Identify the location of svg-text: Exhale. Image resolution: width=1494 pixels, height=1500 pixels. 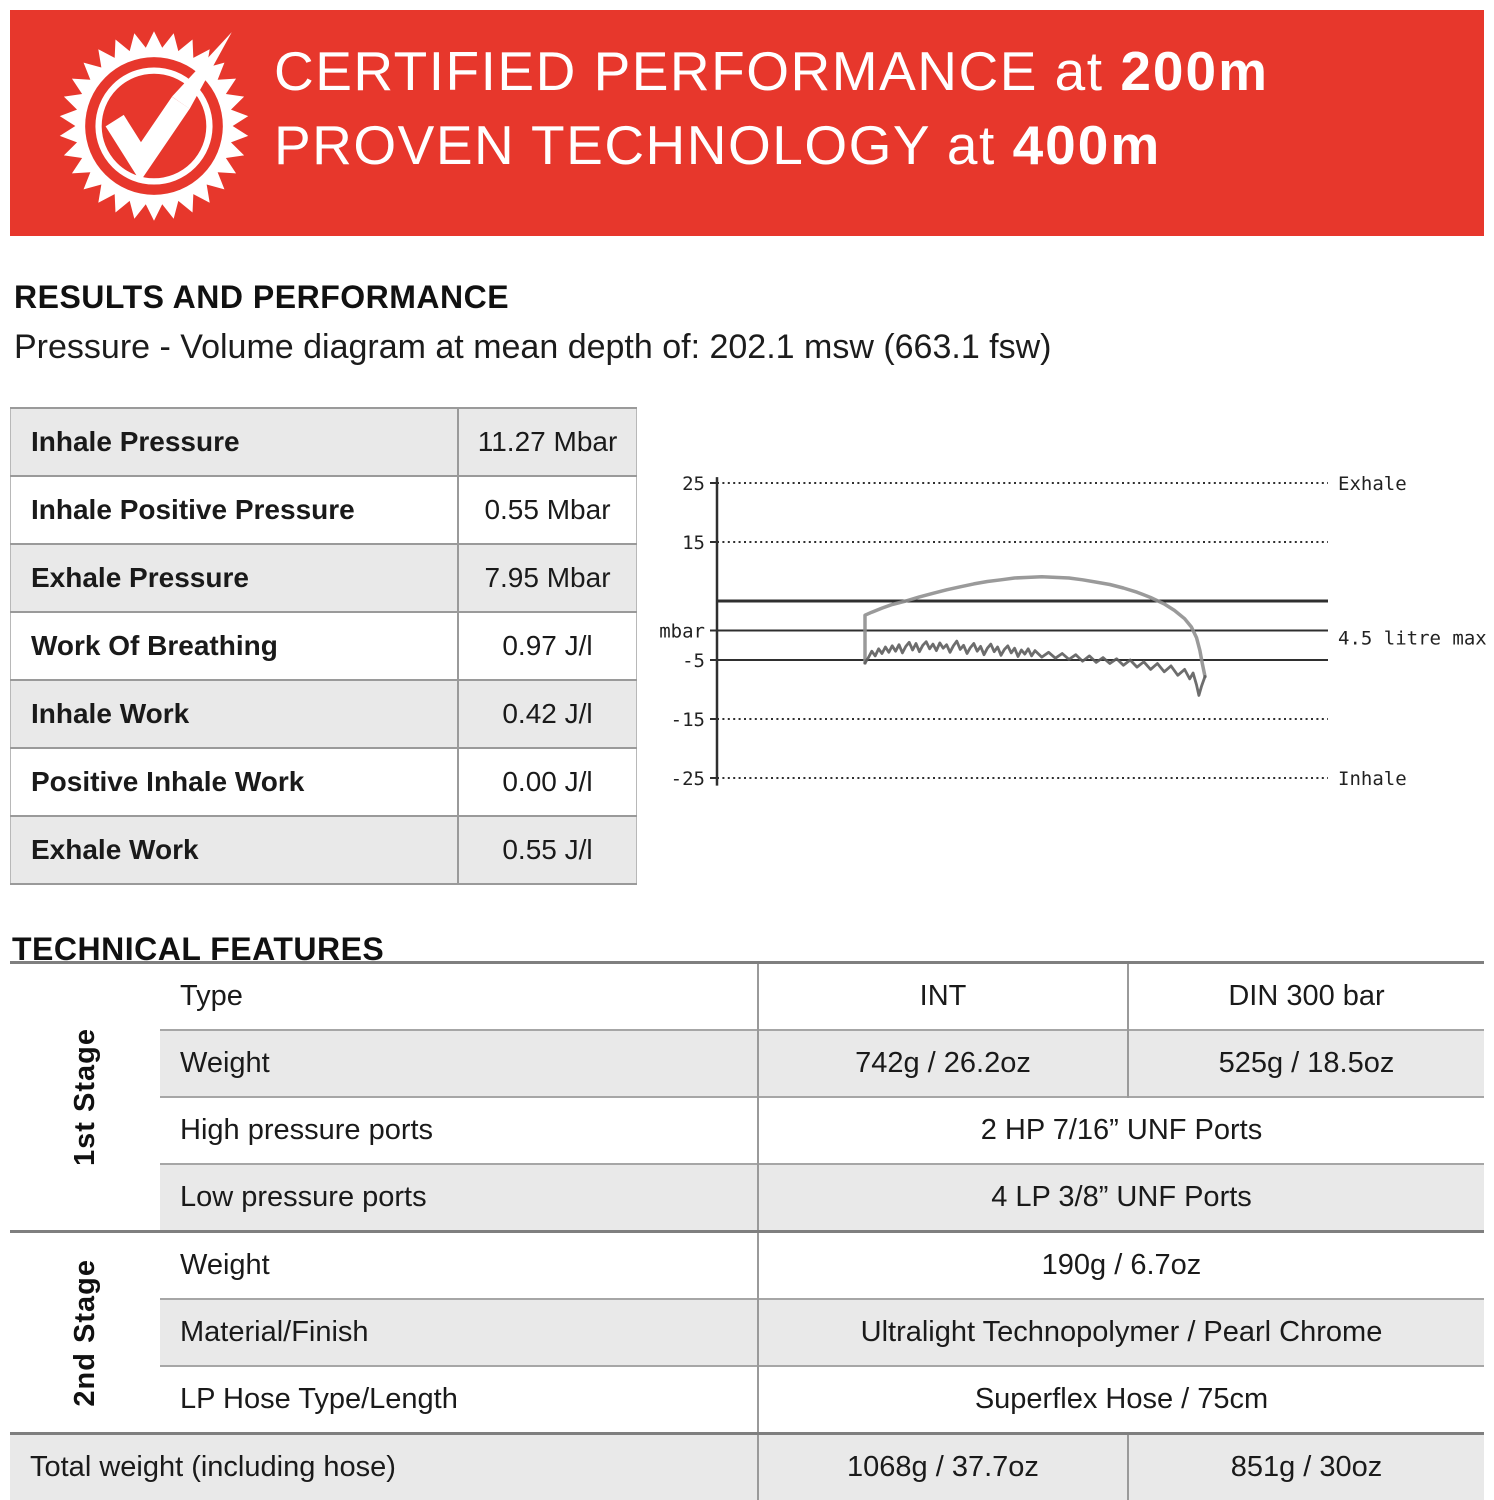
(1372, 484).